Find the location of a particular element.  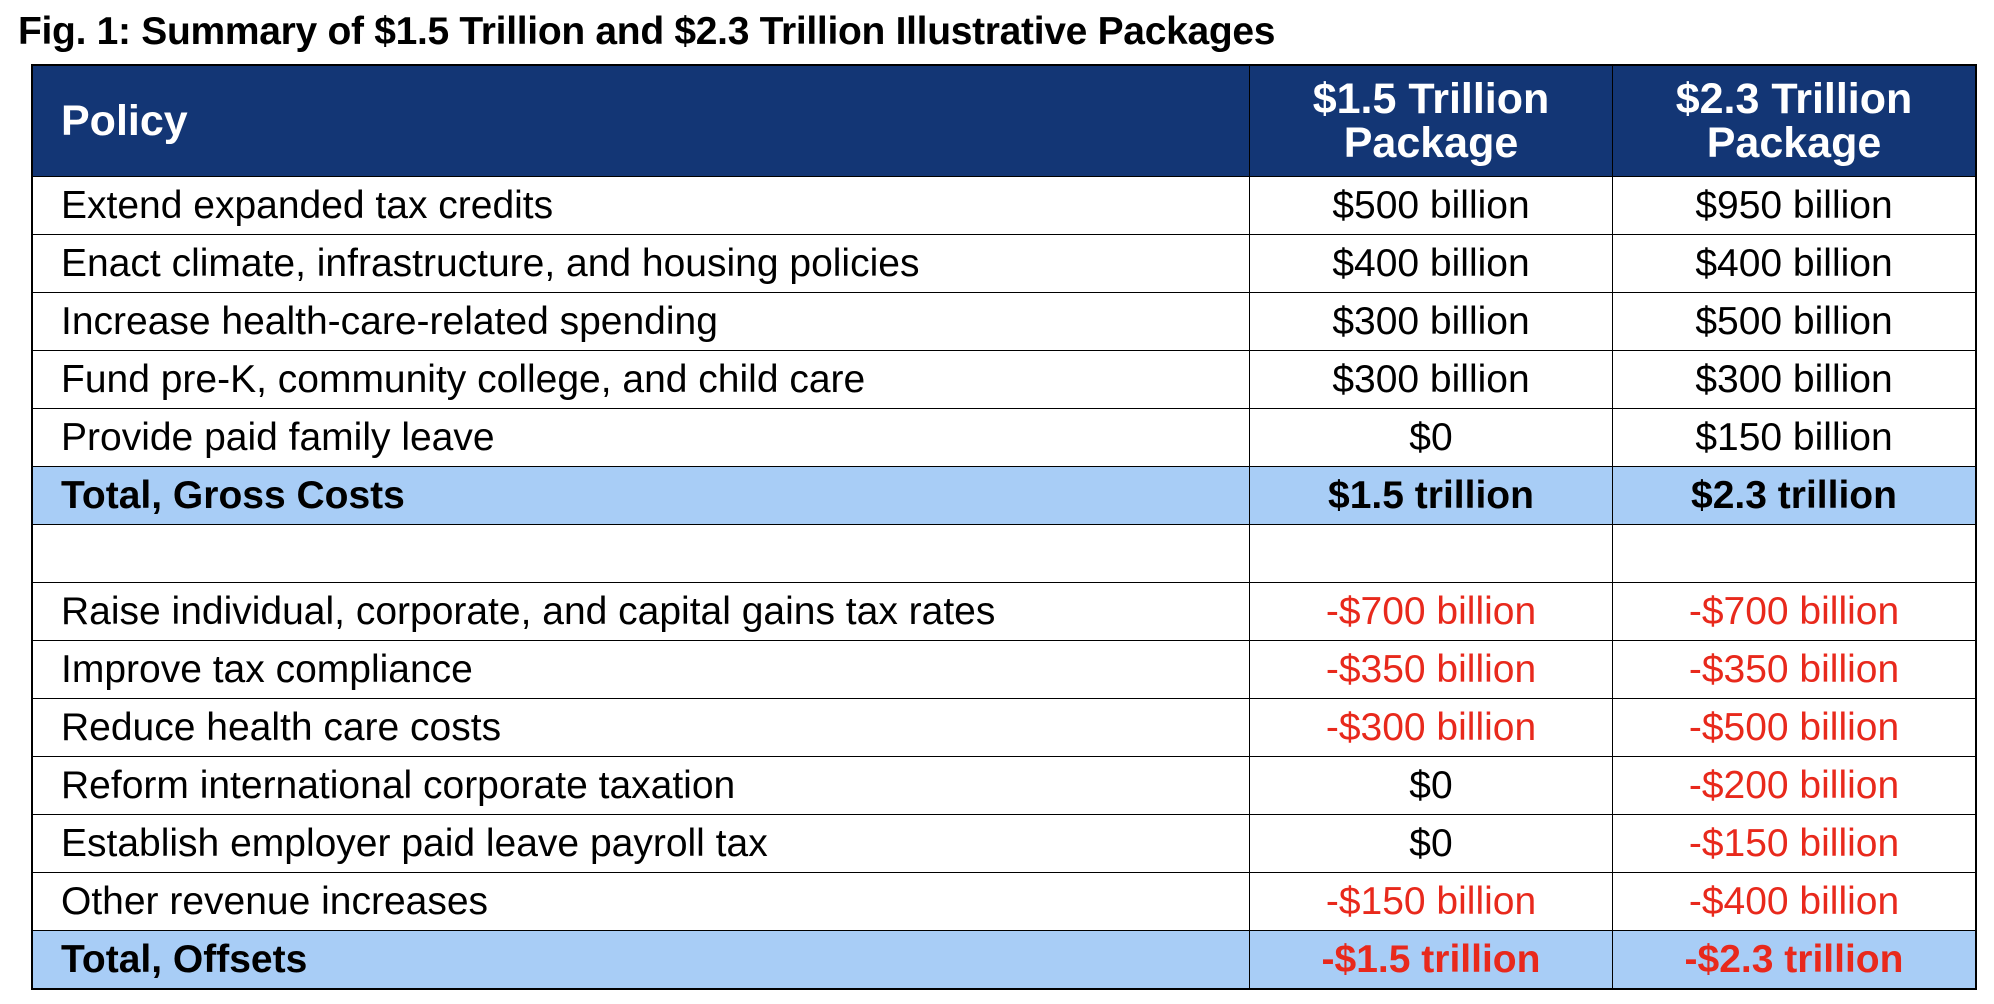

value-1-5-trillion: -$1.5 trillion is located at coordinates (1431, 960).